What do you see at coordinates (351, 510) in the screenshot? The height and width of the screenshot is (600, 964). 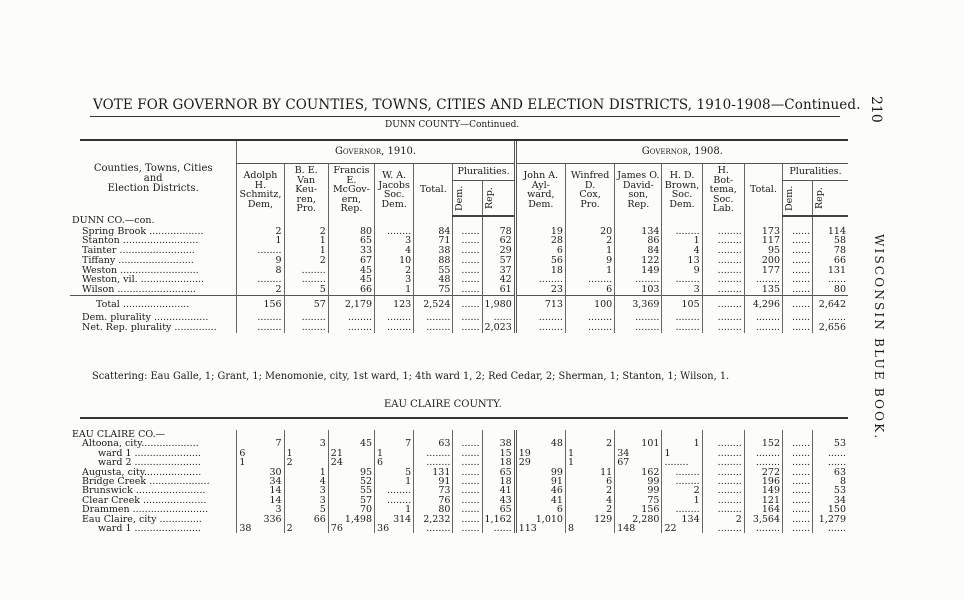 I see `vote-cell: 70` at bounding box center [351, 510].